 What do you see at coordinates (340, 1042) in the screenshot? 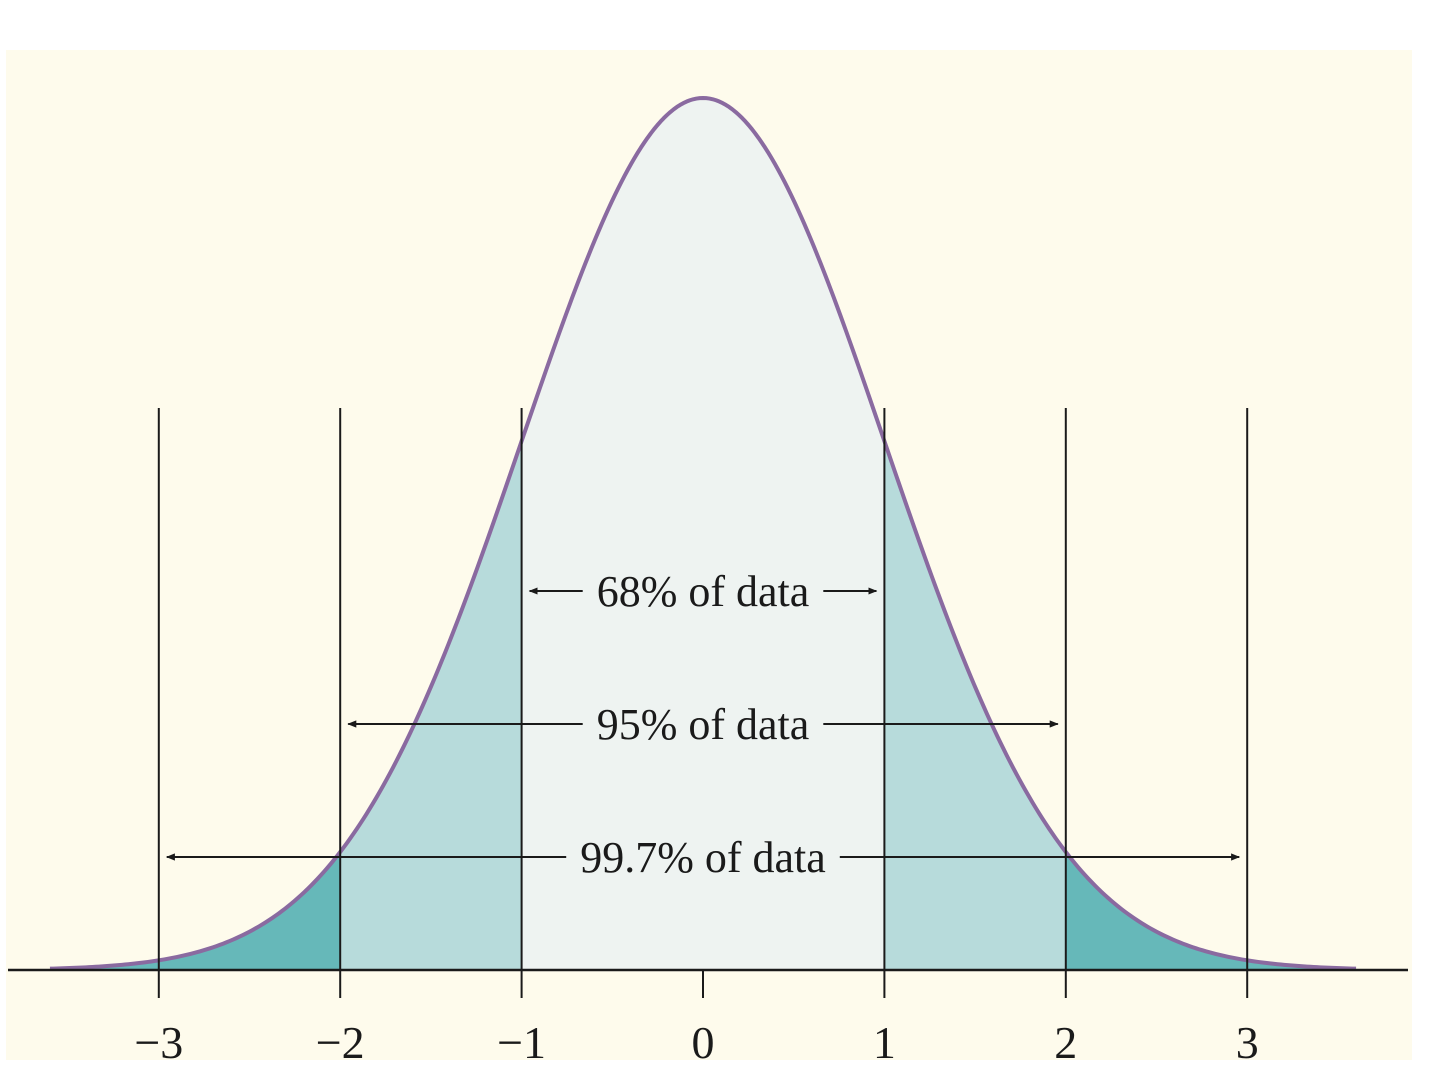
I see `x-tick-label: −2` at bounding box center [340, 1042].